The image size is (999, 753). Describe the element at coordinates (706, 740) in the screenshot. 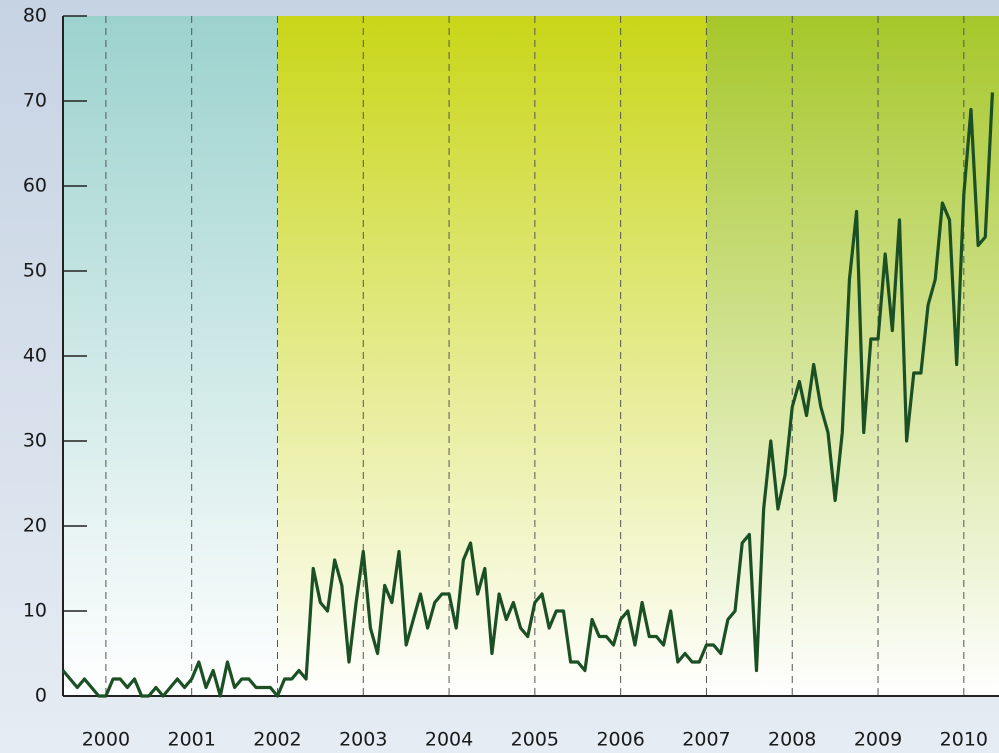

I see `x-tick-label: 2007` at that location.